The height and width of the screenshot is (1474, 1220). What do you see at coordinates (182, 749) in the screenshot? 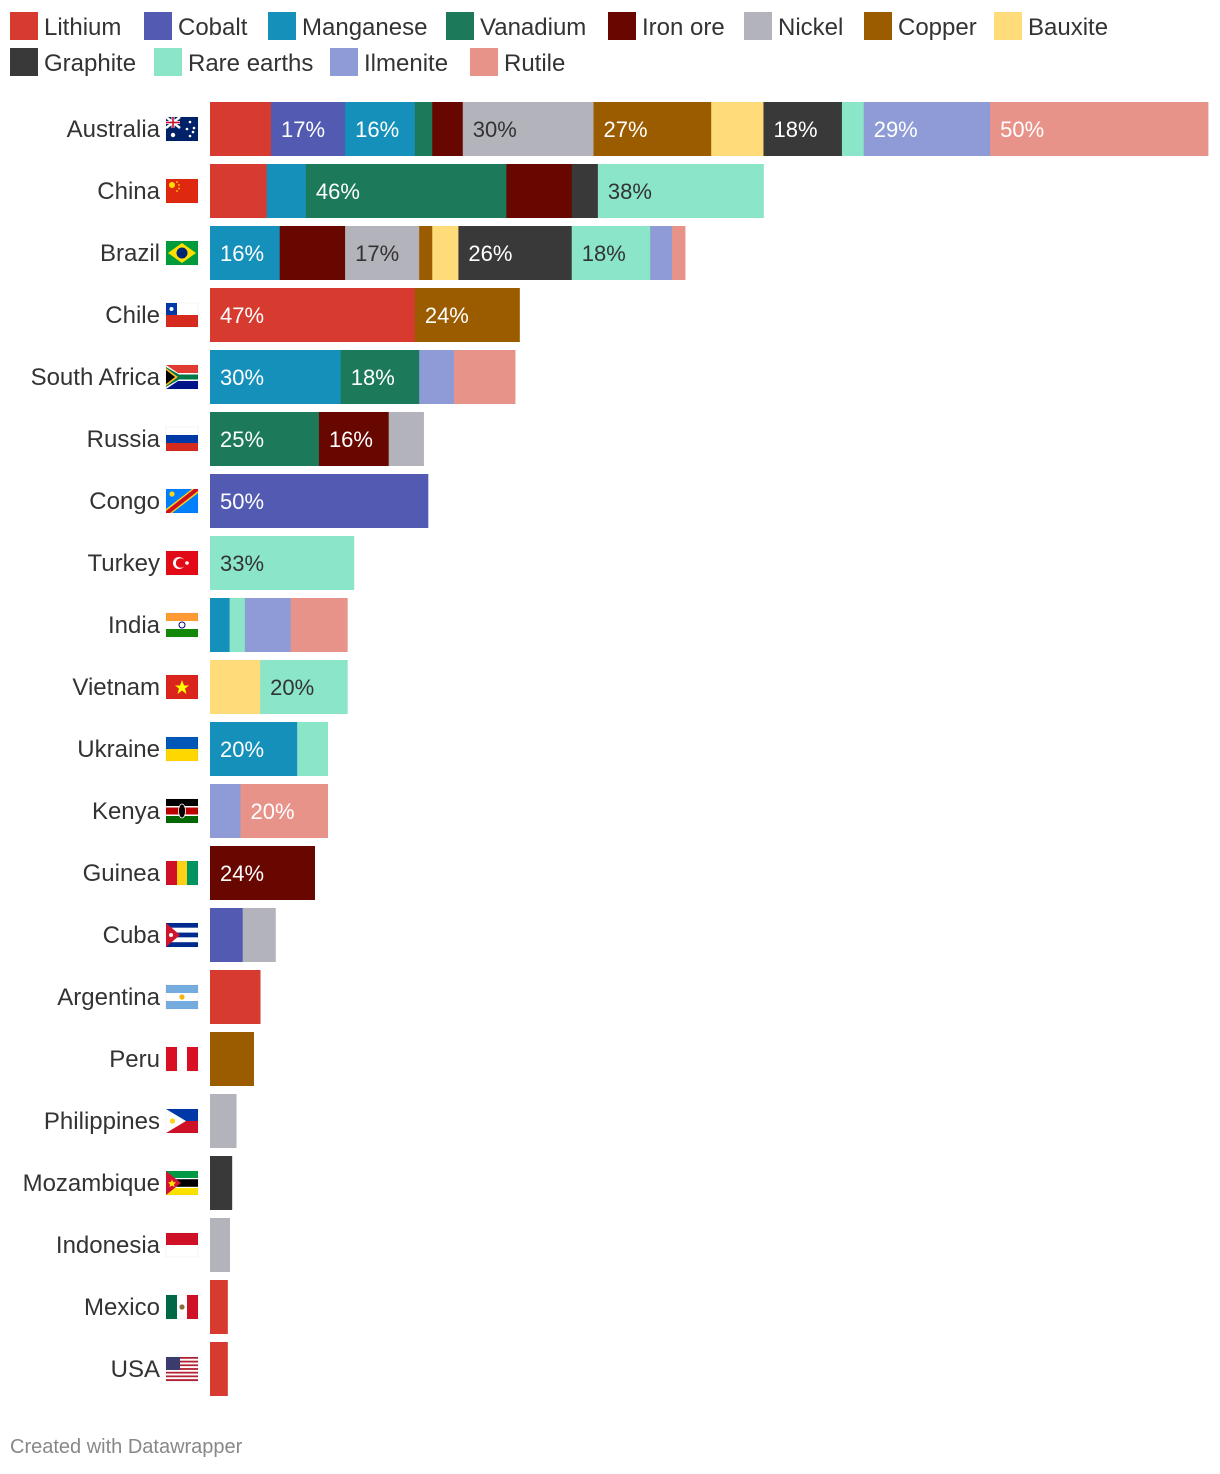
I see `flag-ua-icon` at bounding box center [182, 749].